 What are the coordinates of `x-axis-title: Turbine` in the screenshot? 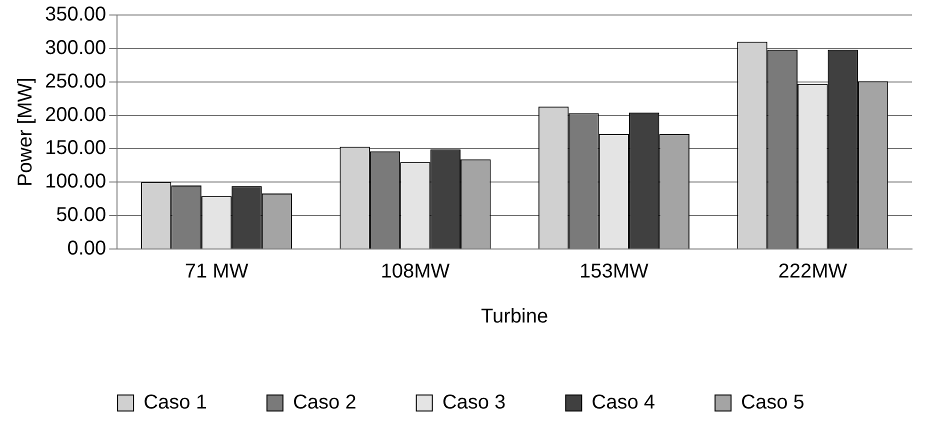 It's located at (514, 317).